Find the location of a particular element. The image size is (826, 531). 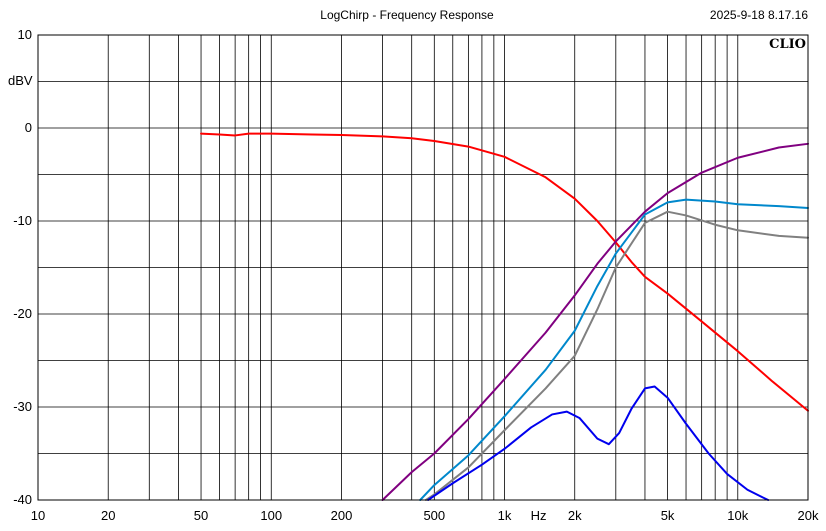

x-tick-label: 20 is located at coordinates (108, 515).